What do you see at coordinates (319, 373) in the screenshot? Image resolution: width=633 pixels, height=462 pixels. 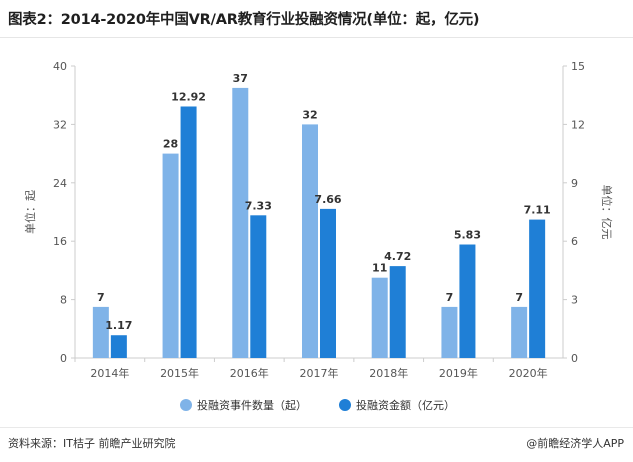 I see `x-tick-label: 2017年` at bounding box center [319, 373].